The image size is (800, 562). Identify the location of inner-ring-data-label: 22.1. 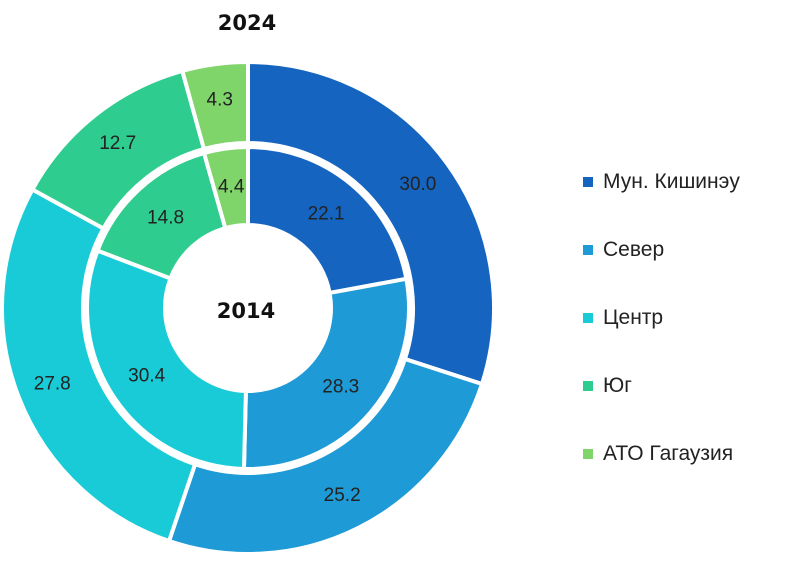
(326, 214).